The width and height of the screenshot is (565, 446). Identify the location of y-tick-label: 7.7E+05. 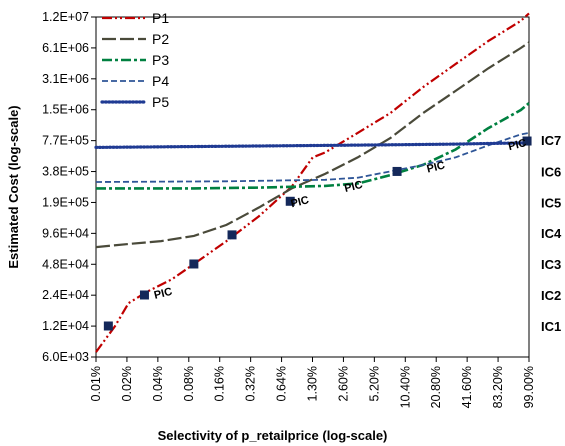
(65, 141).